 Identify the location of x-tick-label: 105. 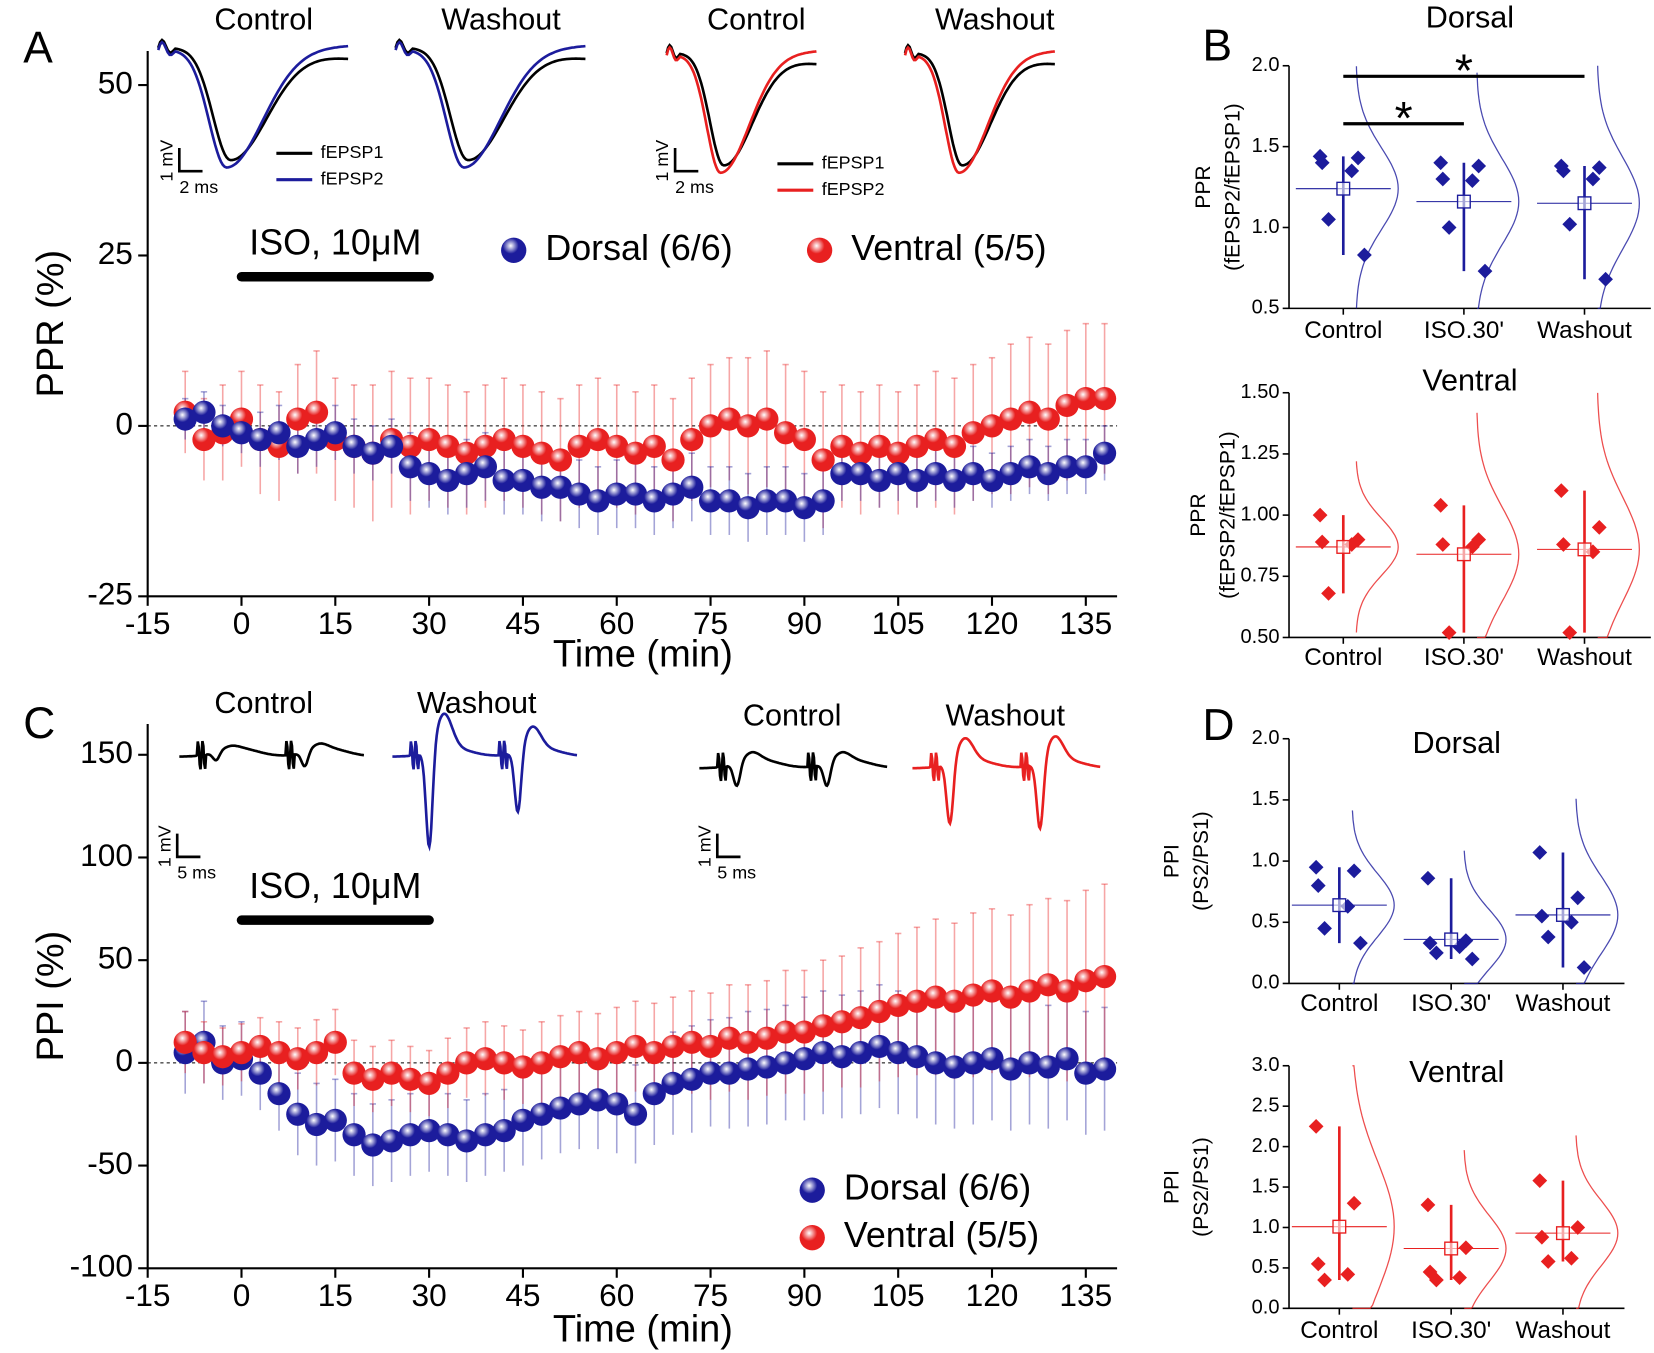
(898, 1295).